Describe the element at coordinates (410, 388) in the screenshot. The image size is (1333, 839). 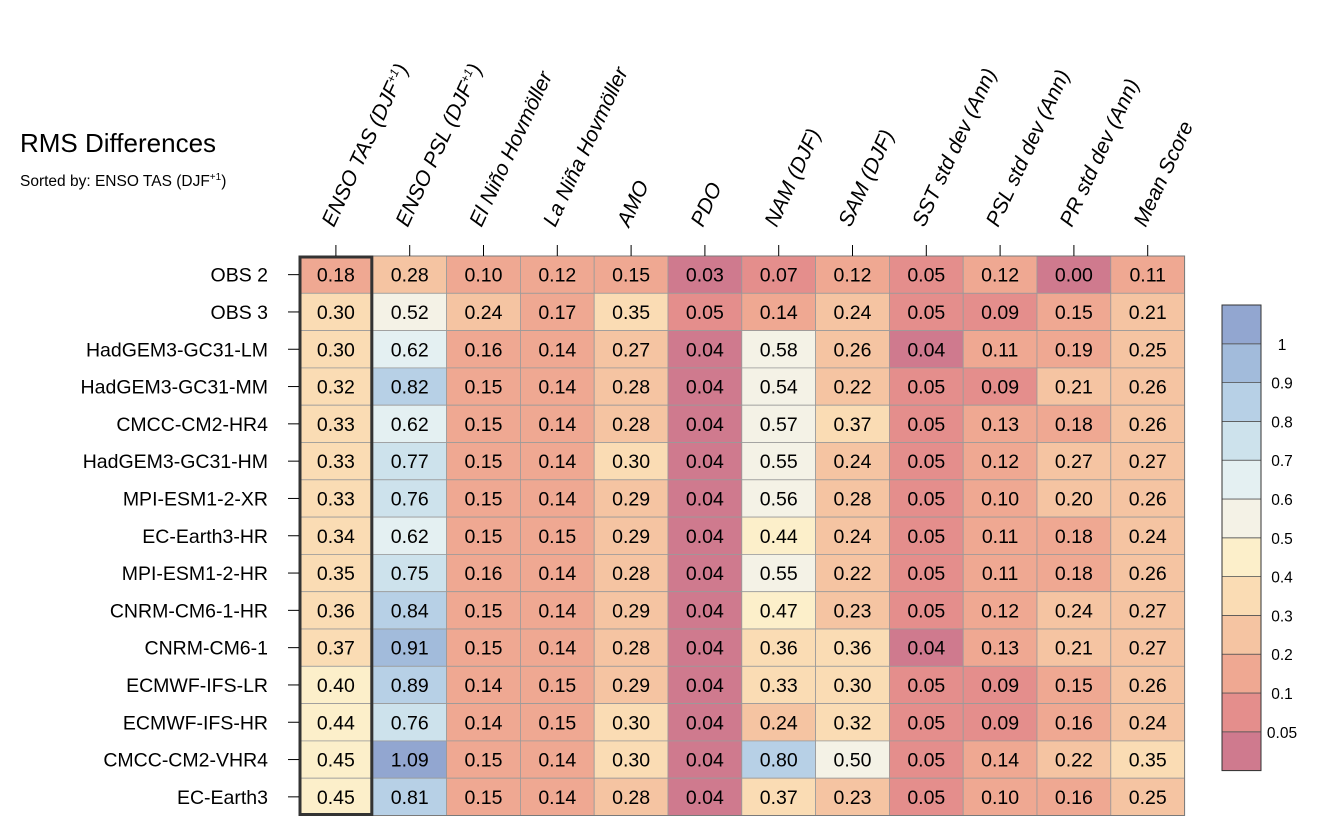
I see `cell-value: 0.82` at that location.